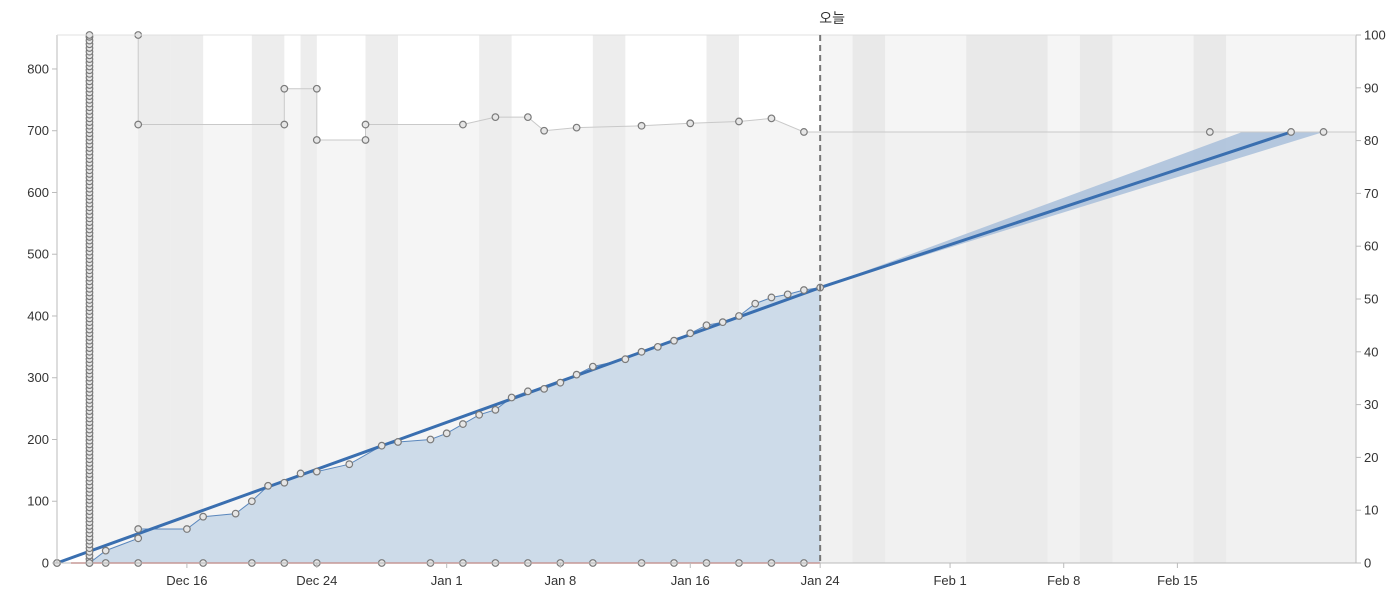 The height and width of the screenshot is (599, 1400). Describe the element at coordinates (38, 192) in the screenshot. I see `y-left-tick-label-6: 600` at that location.